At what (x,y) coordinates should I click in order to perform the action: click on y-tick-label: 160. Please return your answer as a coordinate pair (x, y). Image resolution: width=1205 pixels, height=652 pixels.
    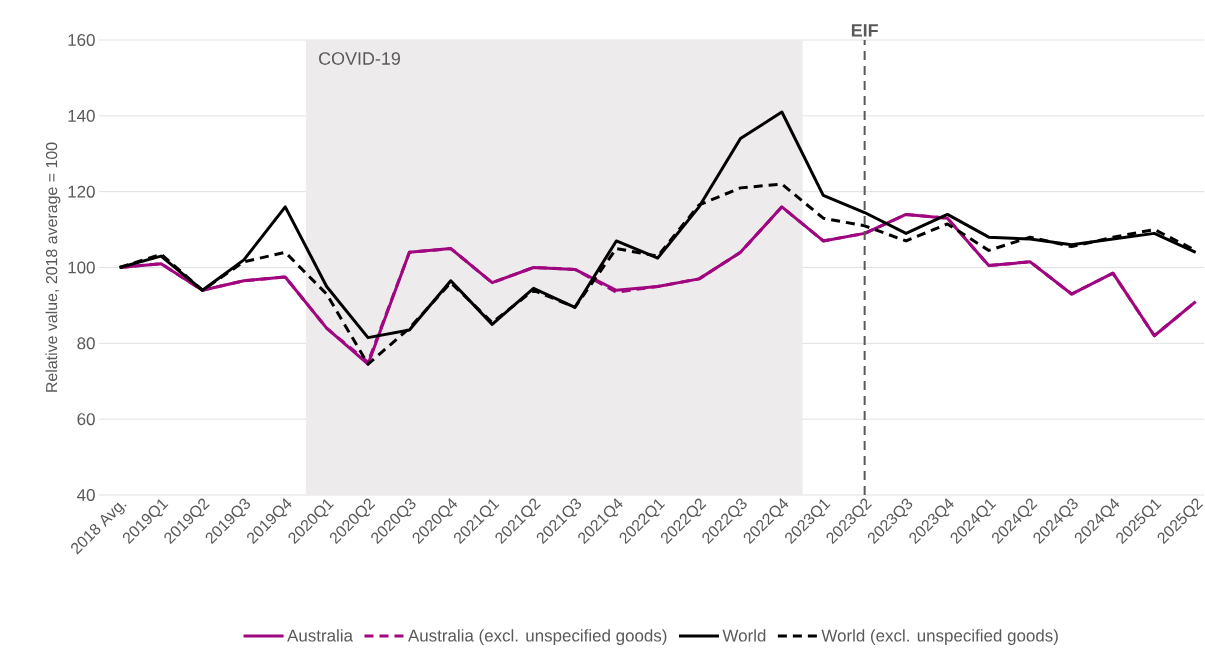
    Looking at the image, I should click on (81, 40).